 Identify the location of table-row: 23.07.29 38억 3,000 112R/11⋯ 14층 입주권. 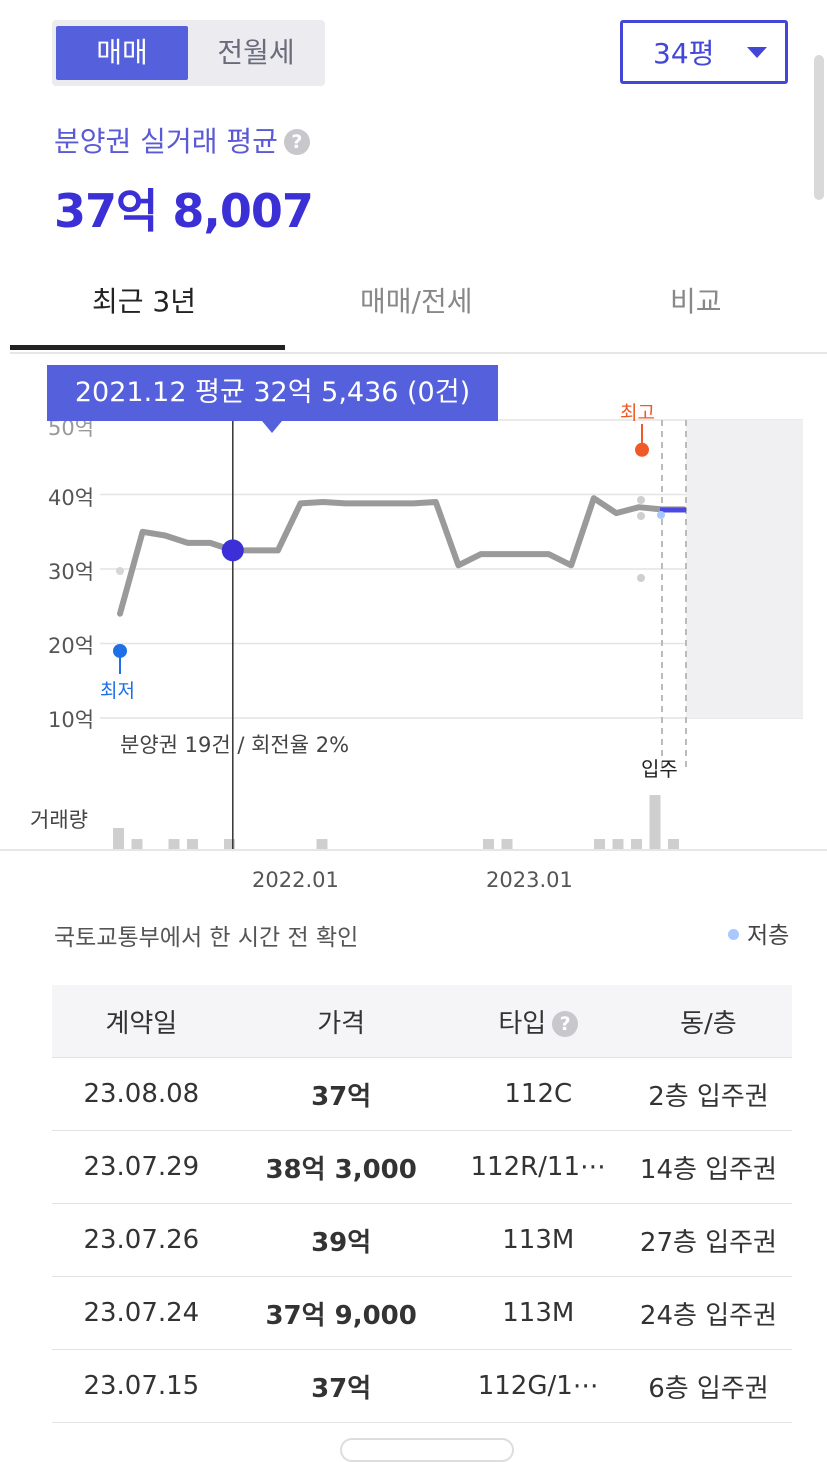
(422, 1167).